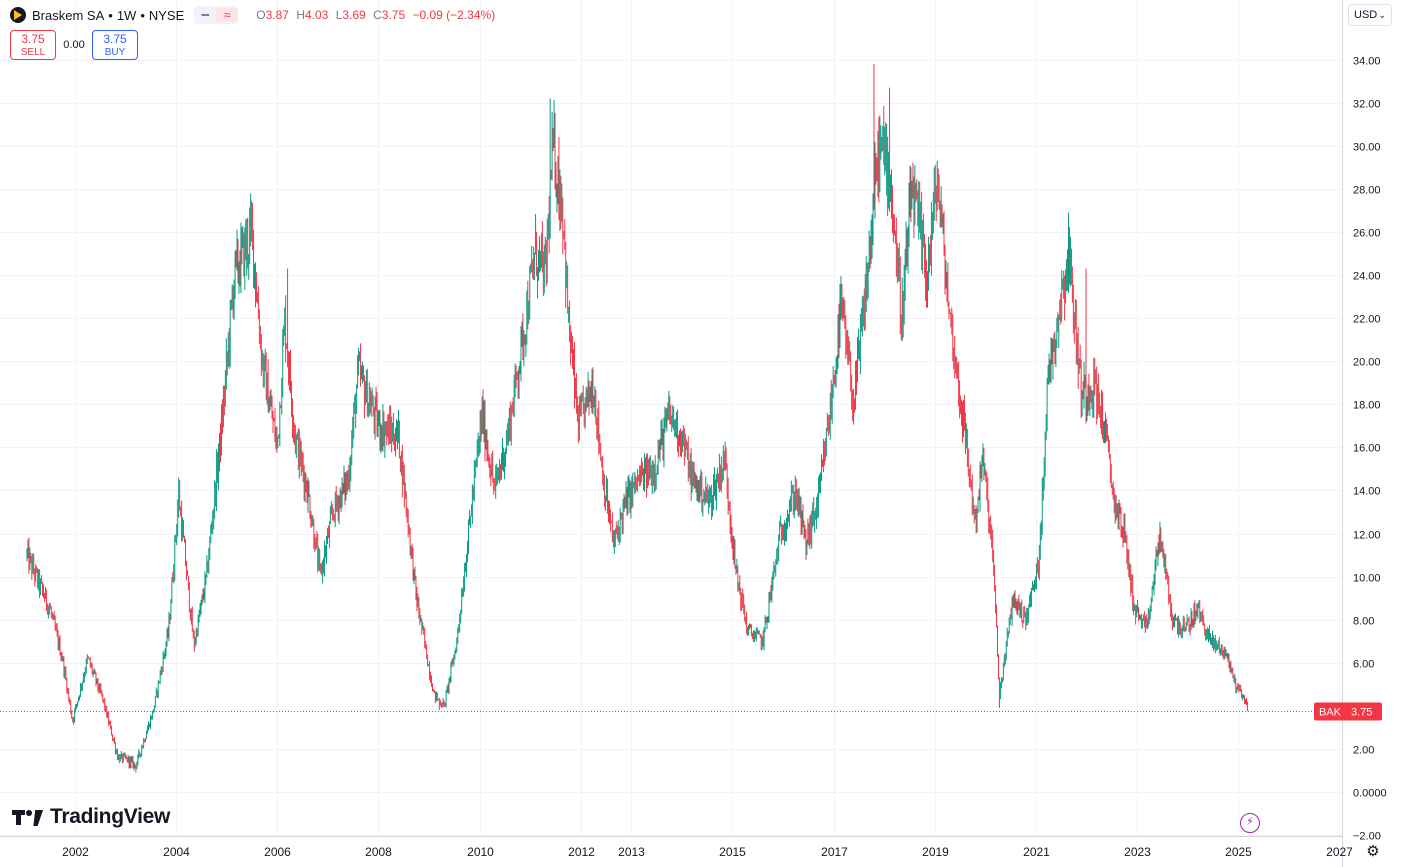 The image size is (1401, 867). I want to click on currency-select: USD ⌄, so click(1370, 15).